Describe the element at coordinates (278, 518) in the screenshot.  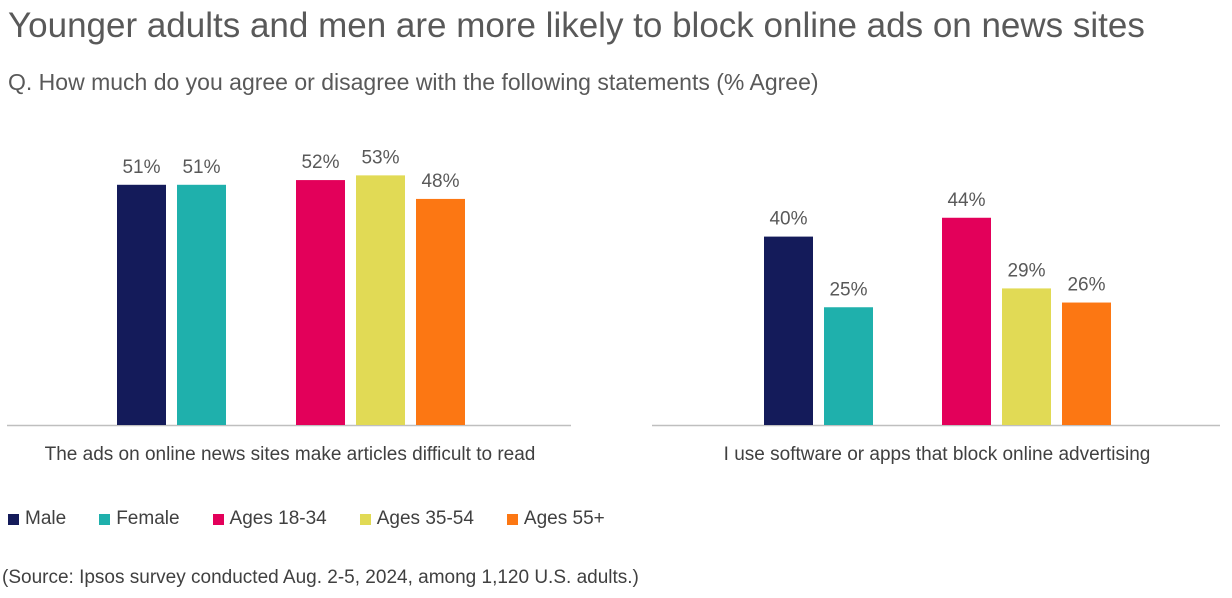
I see `legend-label: Ages 18-34` at that location.